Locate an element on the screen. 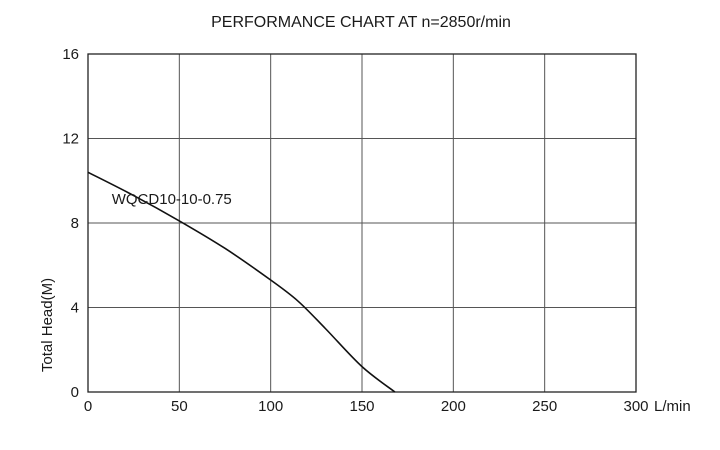  y-tick-label: 8 is located at coordinates (75, 223).